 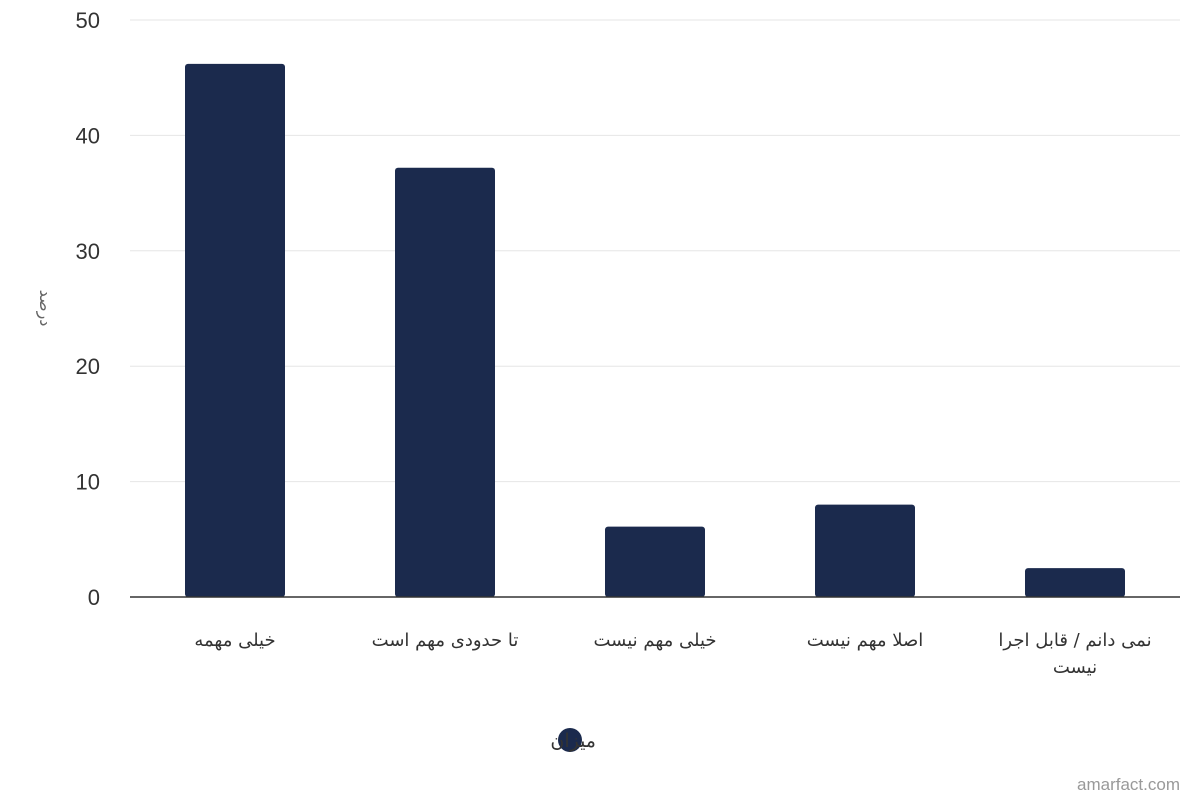 What do you see at coordinates (88, 366) in the screenshot?
I see `y-tick-label: 20` at bounding box center [88, 366].